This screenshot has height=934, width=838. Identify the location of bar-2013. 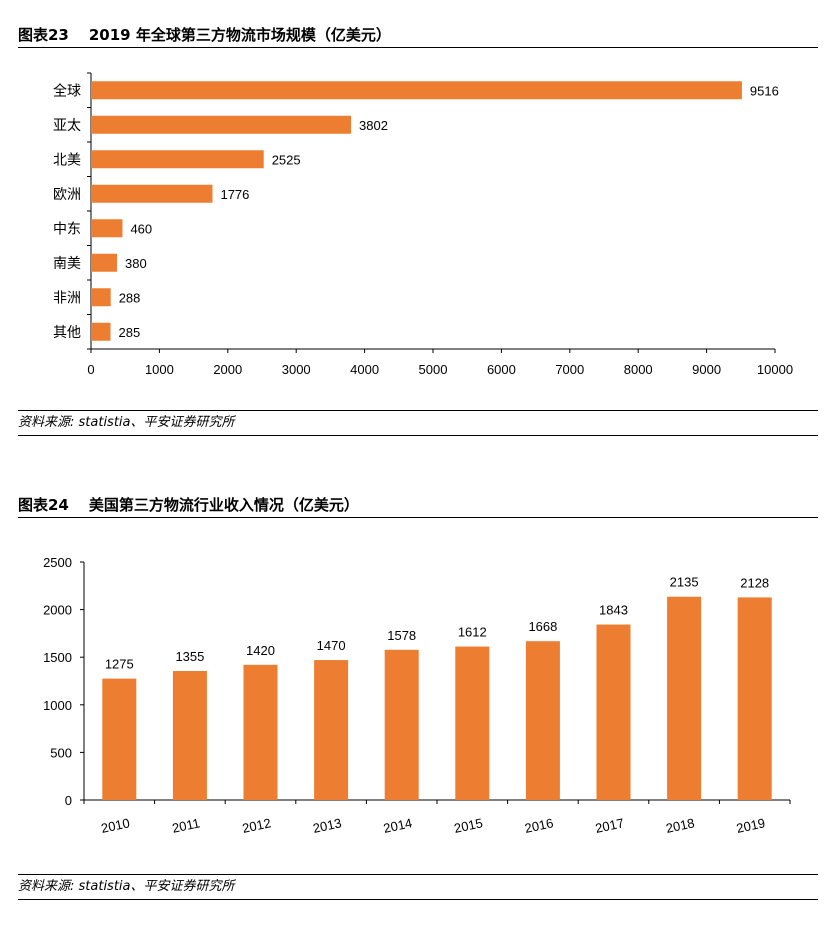
(331, 730).